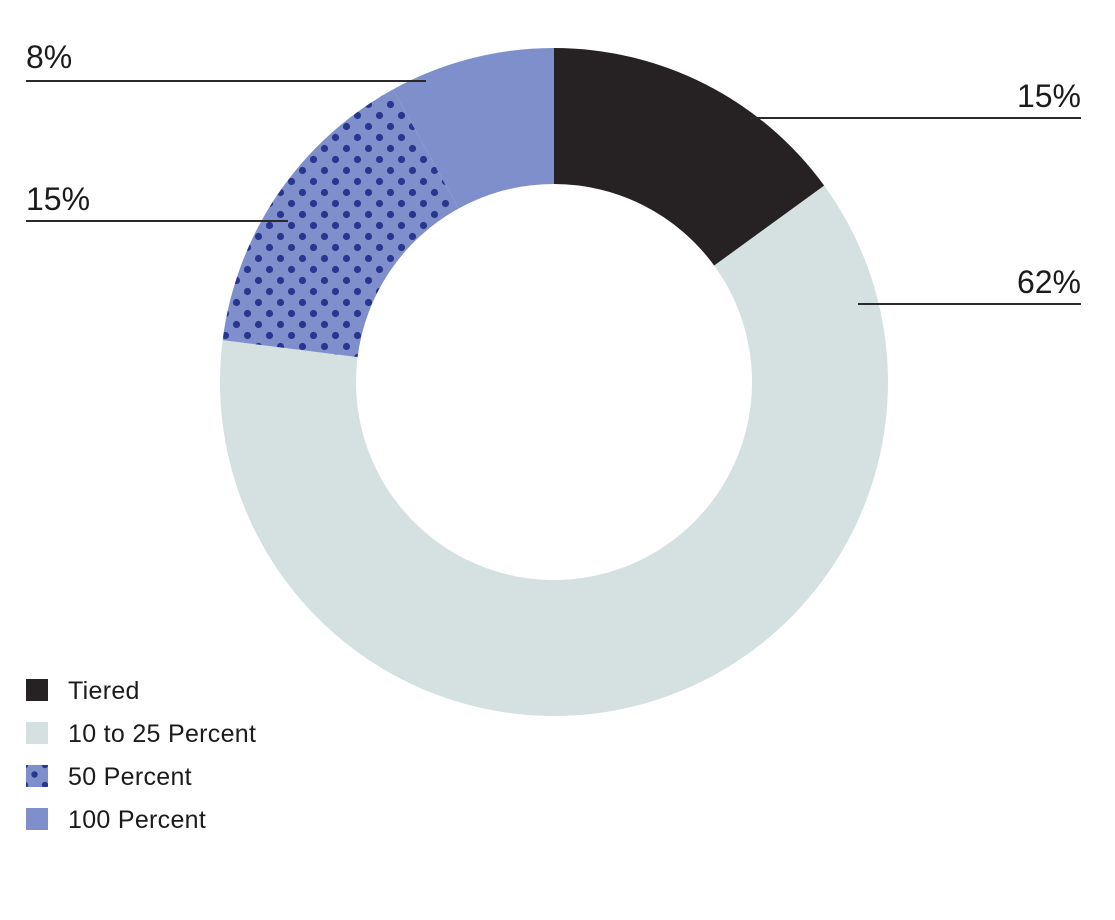 Image resolution: width=1115 pixels, height=920 pixels. I want to click on legend-swatch-tiered, so click(37, 690).